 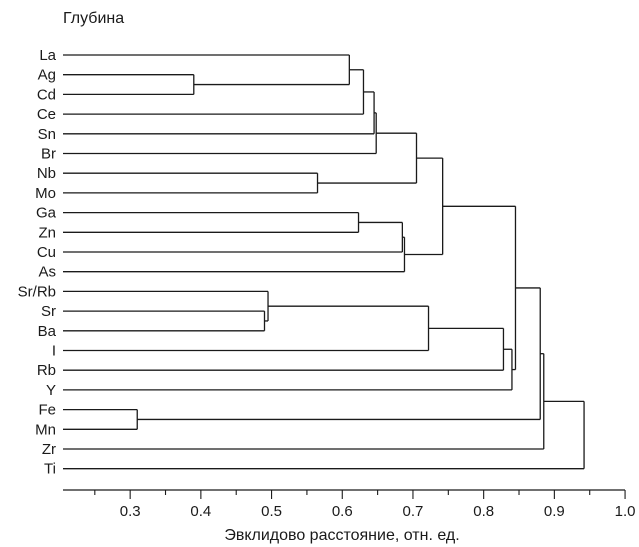 What do you see at coordinates (51, 390) in the screenshot?
I see `leaf-label: Y` at bounding box center [51, 390].